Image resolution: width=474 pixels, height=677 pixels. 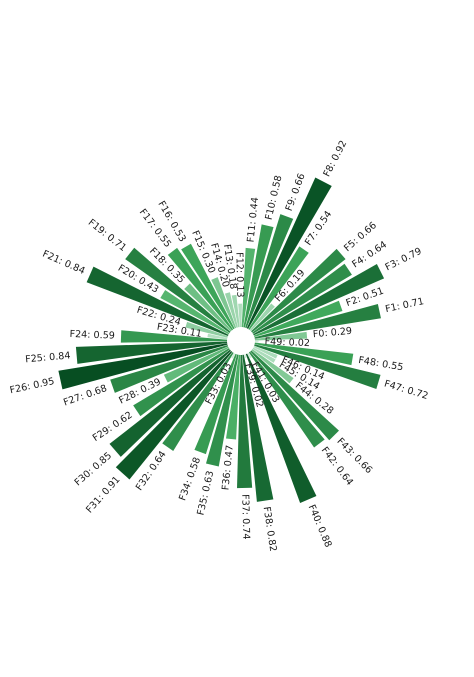 What do you see at coordinates (206, 329) in the screenshot?
I see `bar-f22` at bounding box center [206, 329].